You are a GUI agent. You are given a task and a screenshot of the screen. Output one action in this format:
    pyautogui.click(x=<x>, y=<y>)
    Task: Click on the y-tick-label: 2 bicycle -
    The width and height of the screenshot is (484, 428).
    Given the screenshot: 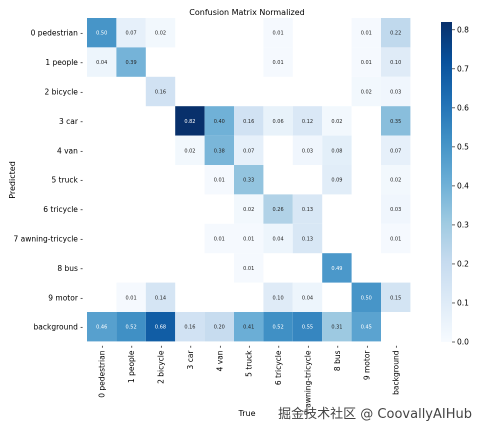 What is the action you would take?
    pyautogui.click(x=64, y=92)
    